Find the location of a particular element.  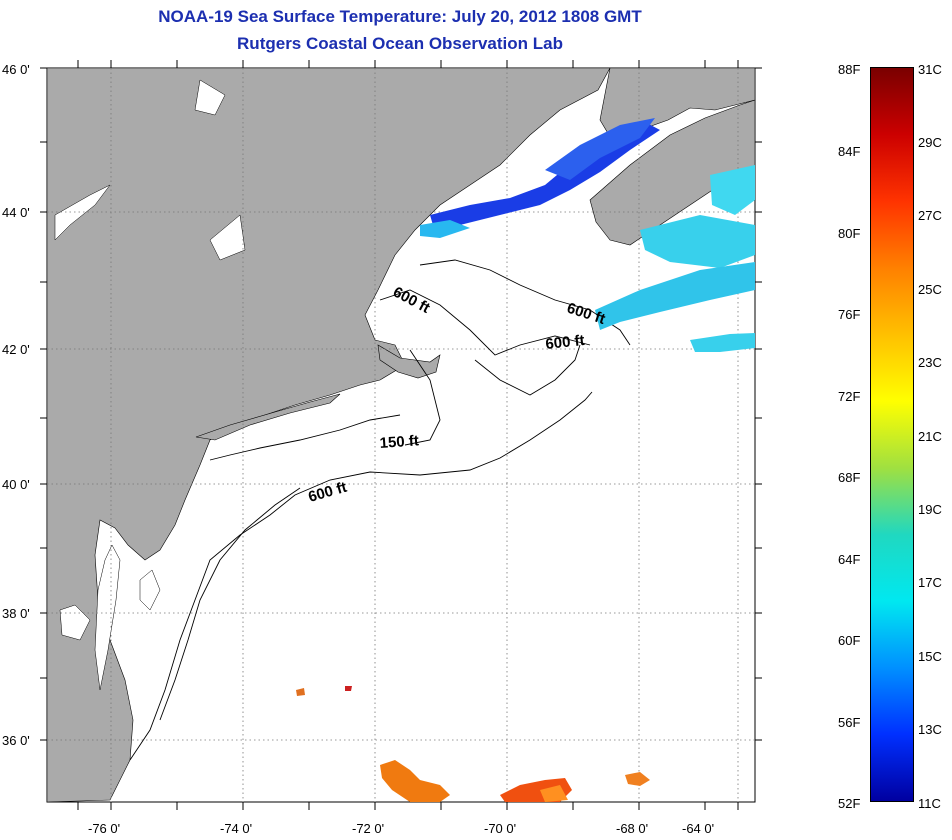

lat-label: 42 0' is located at coordinates (16, 349).